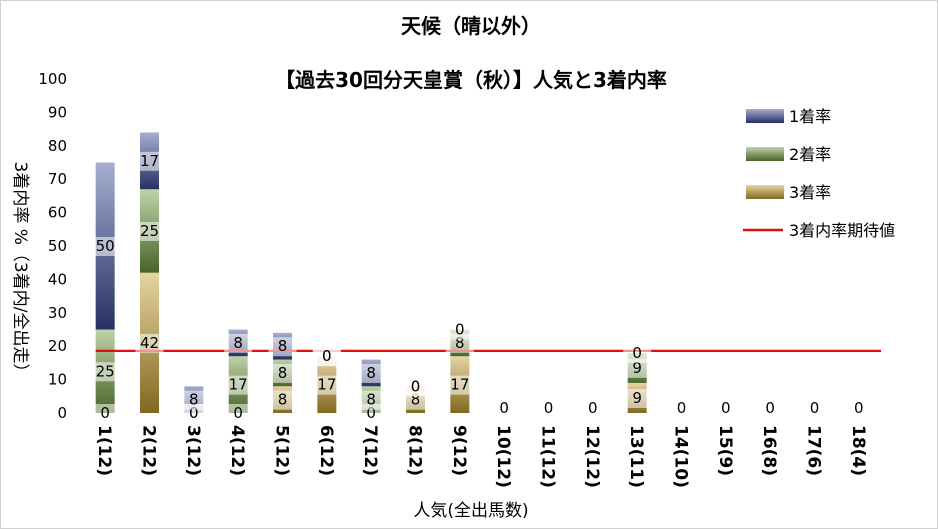  I want to click on data-label: 42, so click(149, 343).